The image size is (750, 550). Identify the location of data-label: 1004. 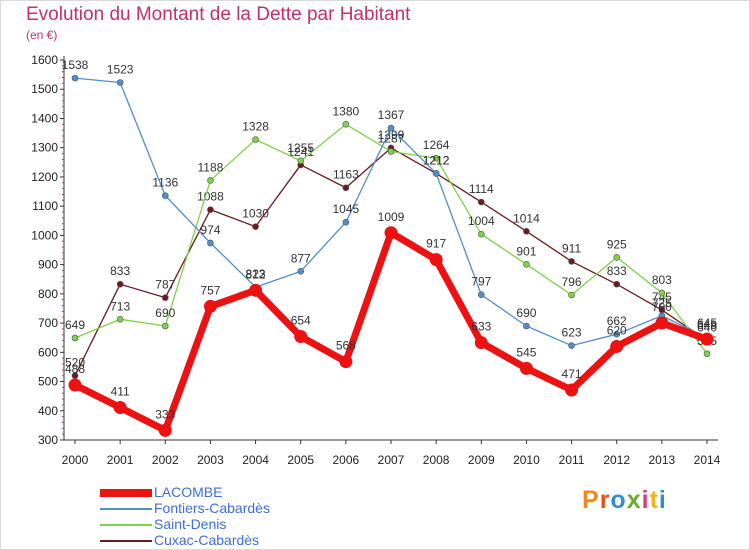
(481, 221).